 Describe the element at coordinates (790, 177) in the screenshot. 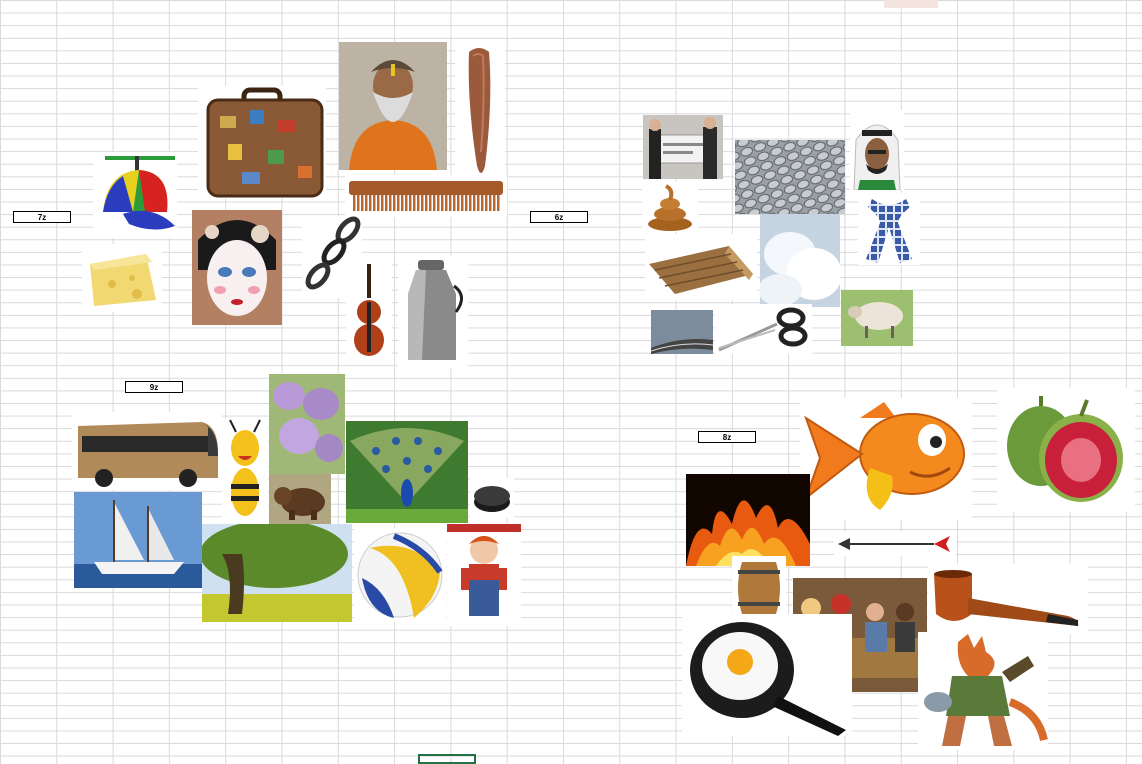

I see `metal-scales-image` at that location.